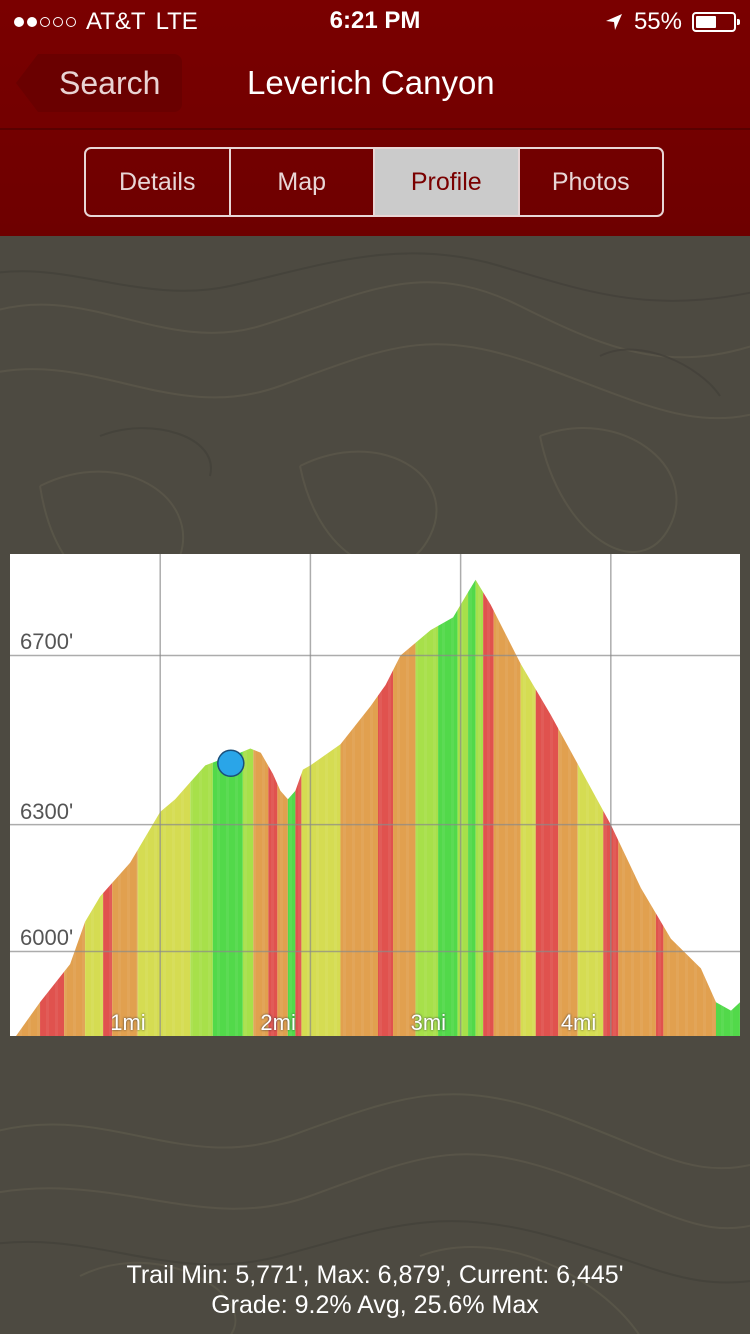 The height and width of the screenshot is (1334, 750). Describe the element at coordinates (375, 1305) in the screenshot. I see `grade-stats: Grade: 9.2% Avg, 25.6% Max` at that location.